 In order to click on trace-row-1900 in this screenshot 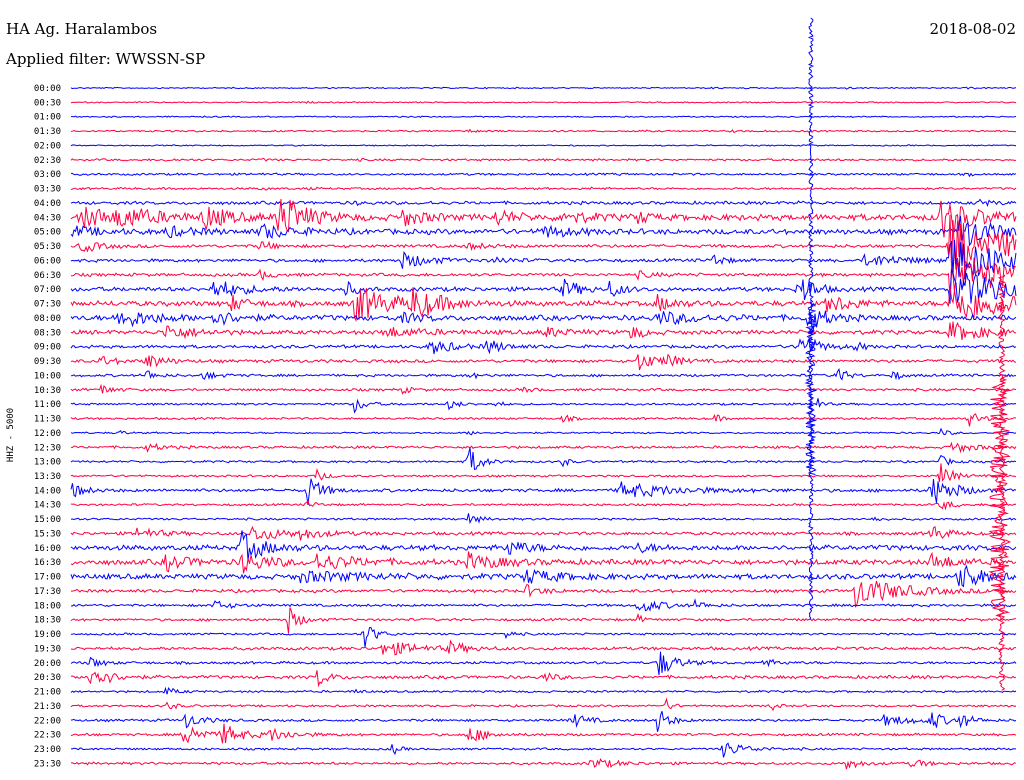, I will do `click(543, 637)`.